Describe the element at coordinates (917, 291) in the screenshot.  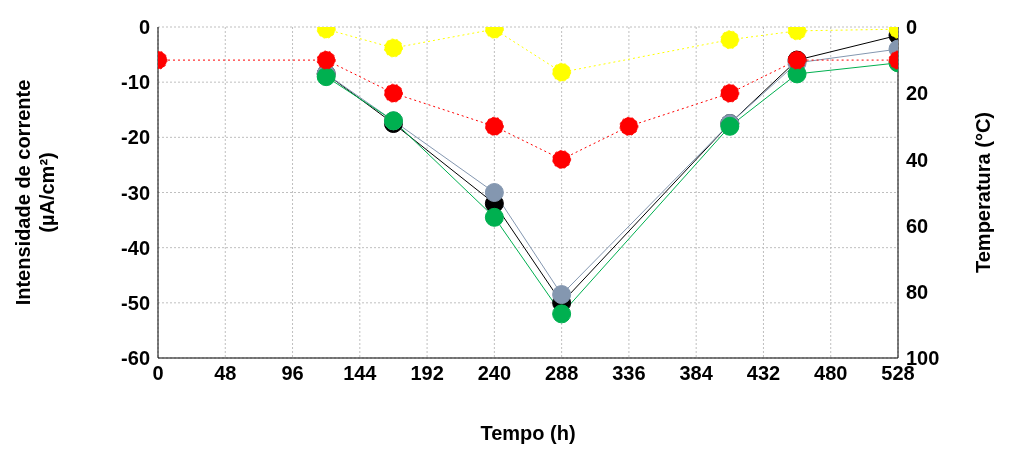
I see `y2-tick-label: 80` at that location.